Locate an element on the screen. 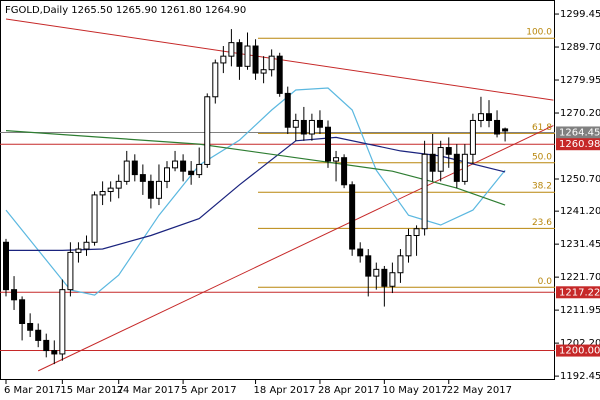 The width and height of the screenshot is (600, 400). price-label: 1260.98 is located at coordinates (579, 144).